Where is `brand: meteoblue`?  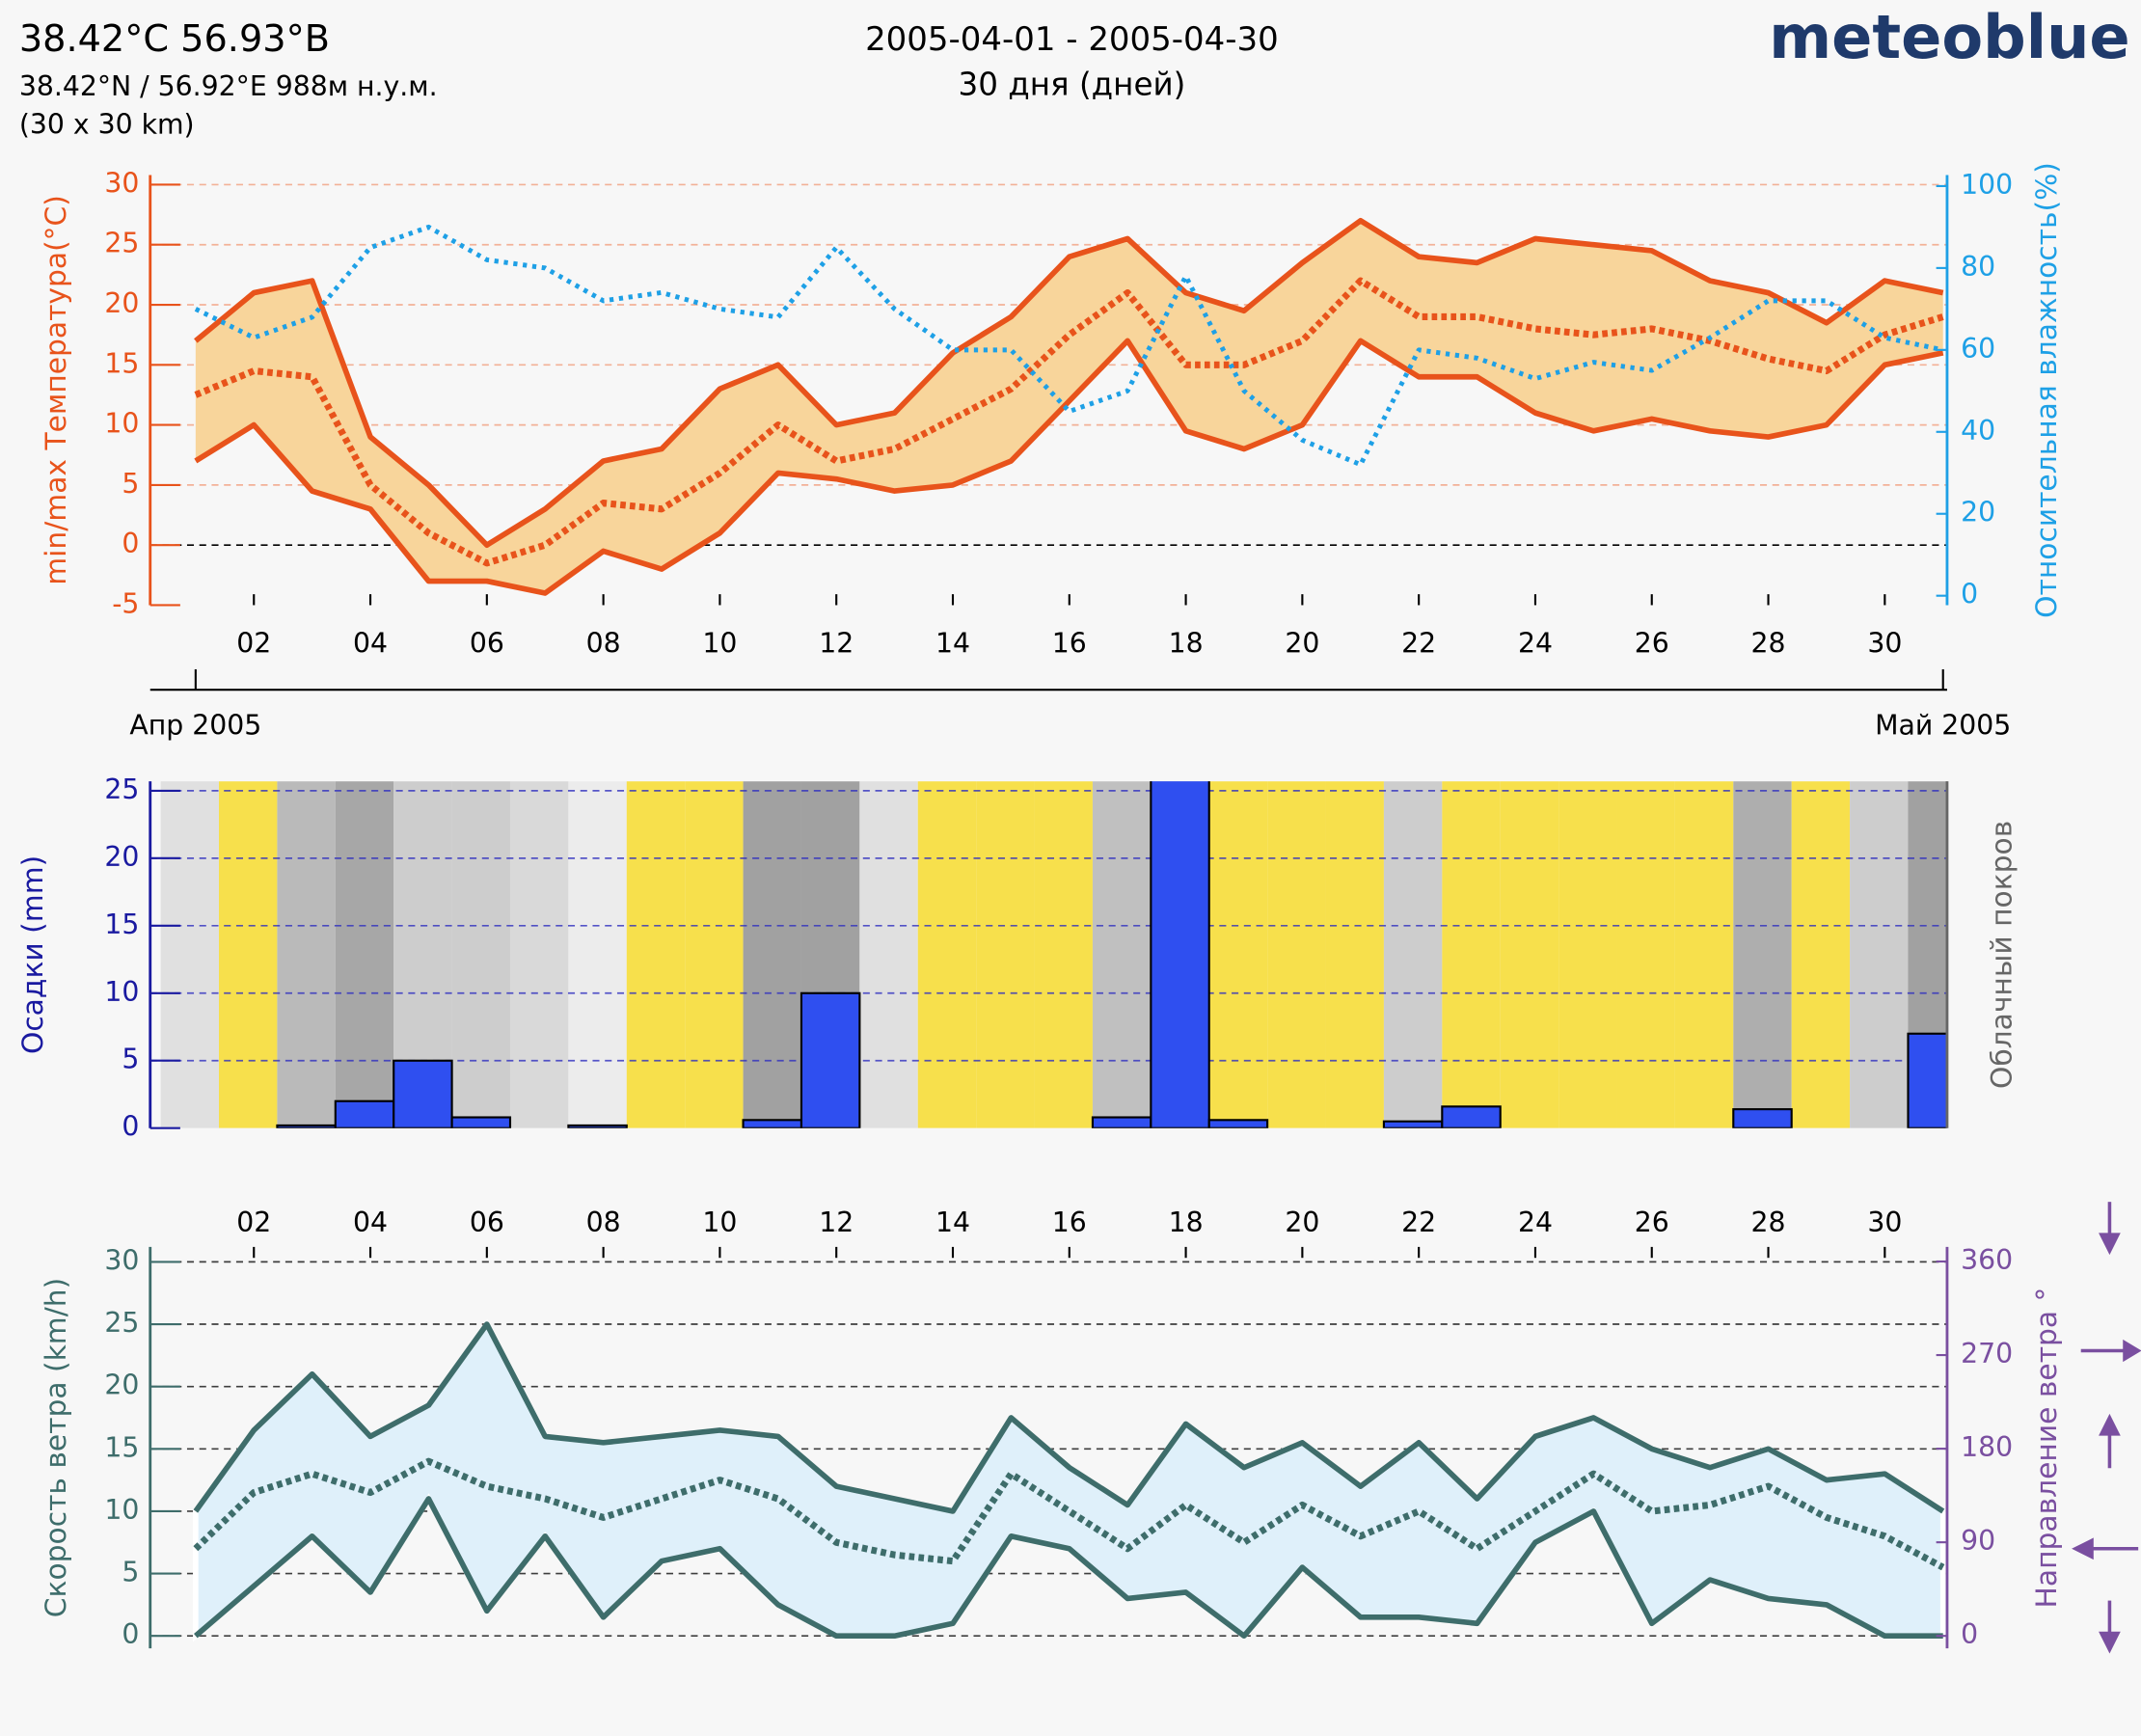 brand: meteoblue is located at coordinates (1949, 37).